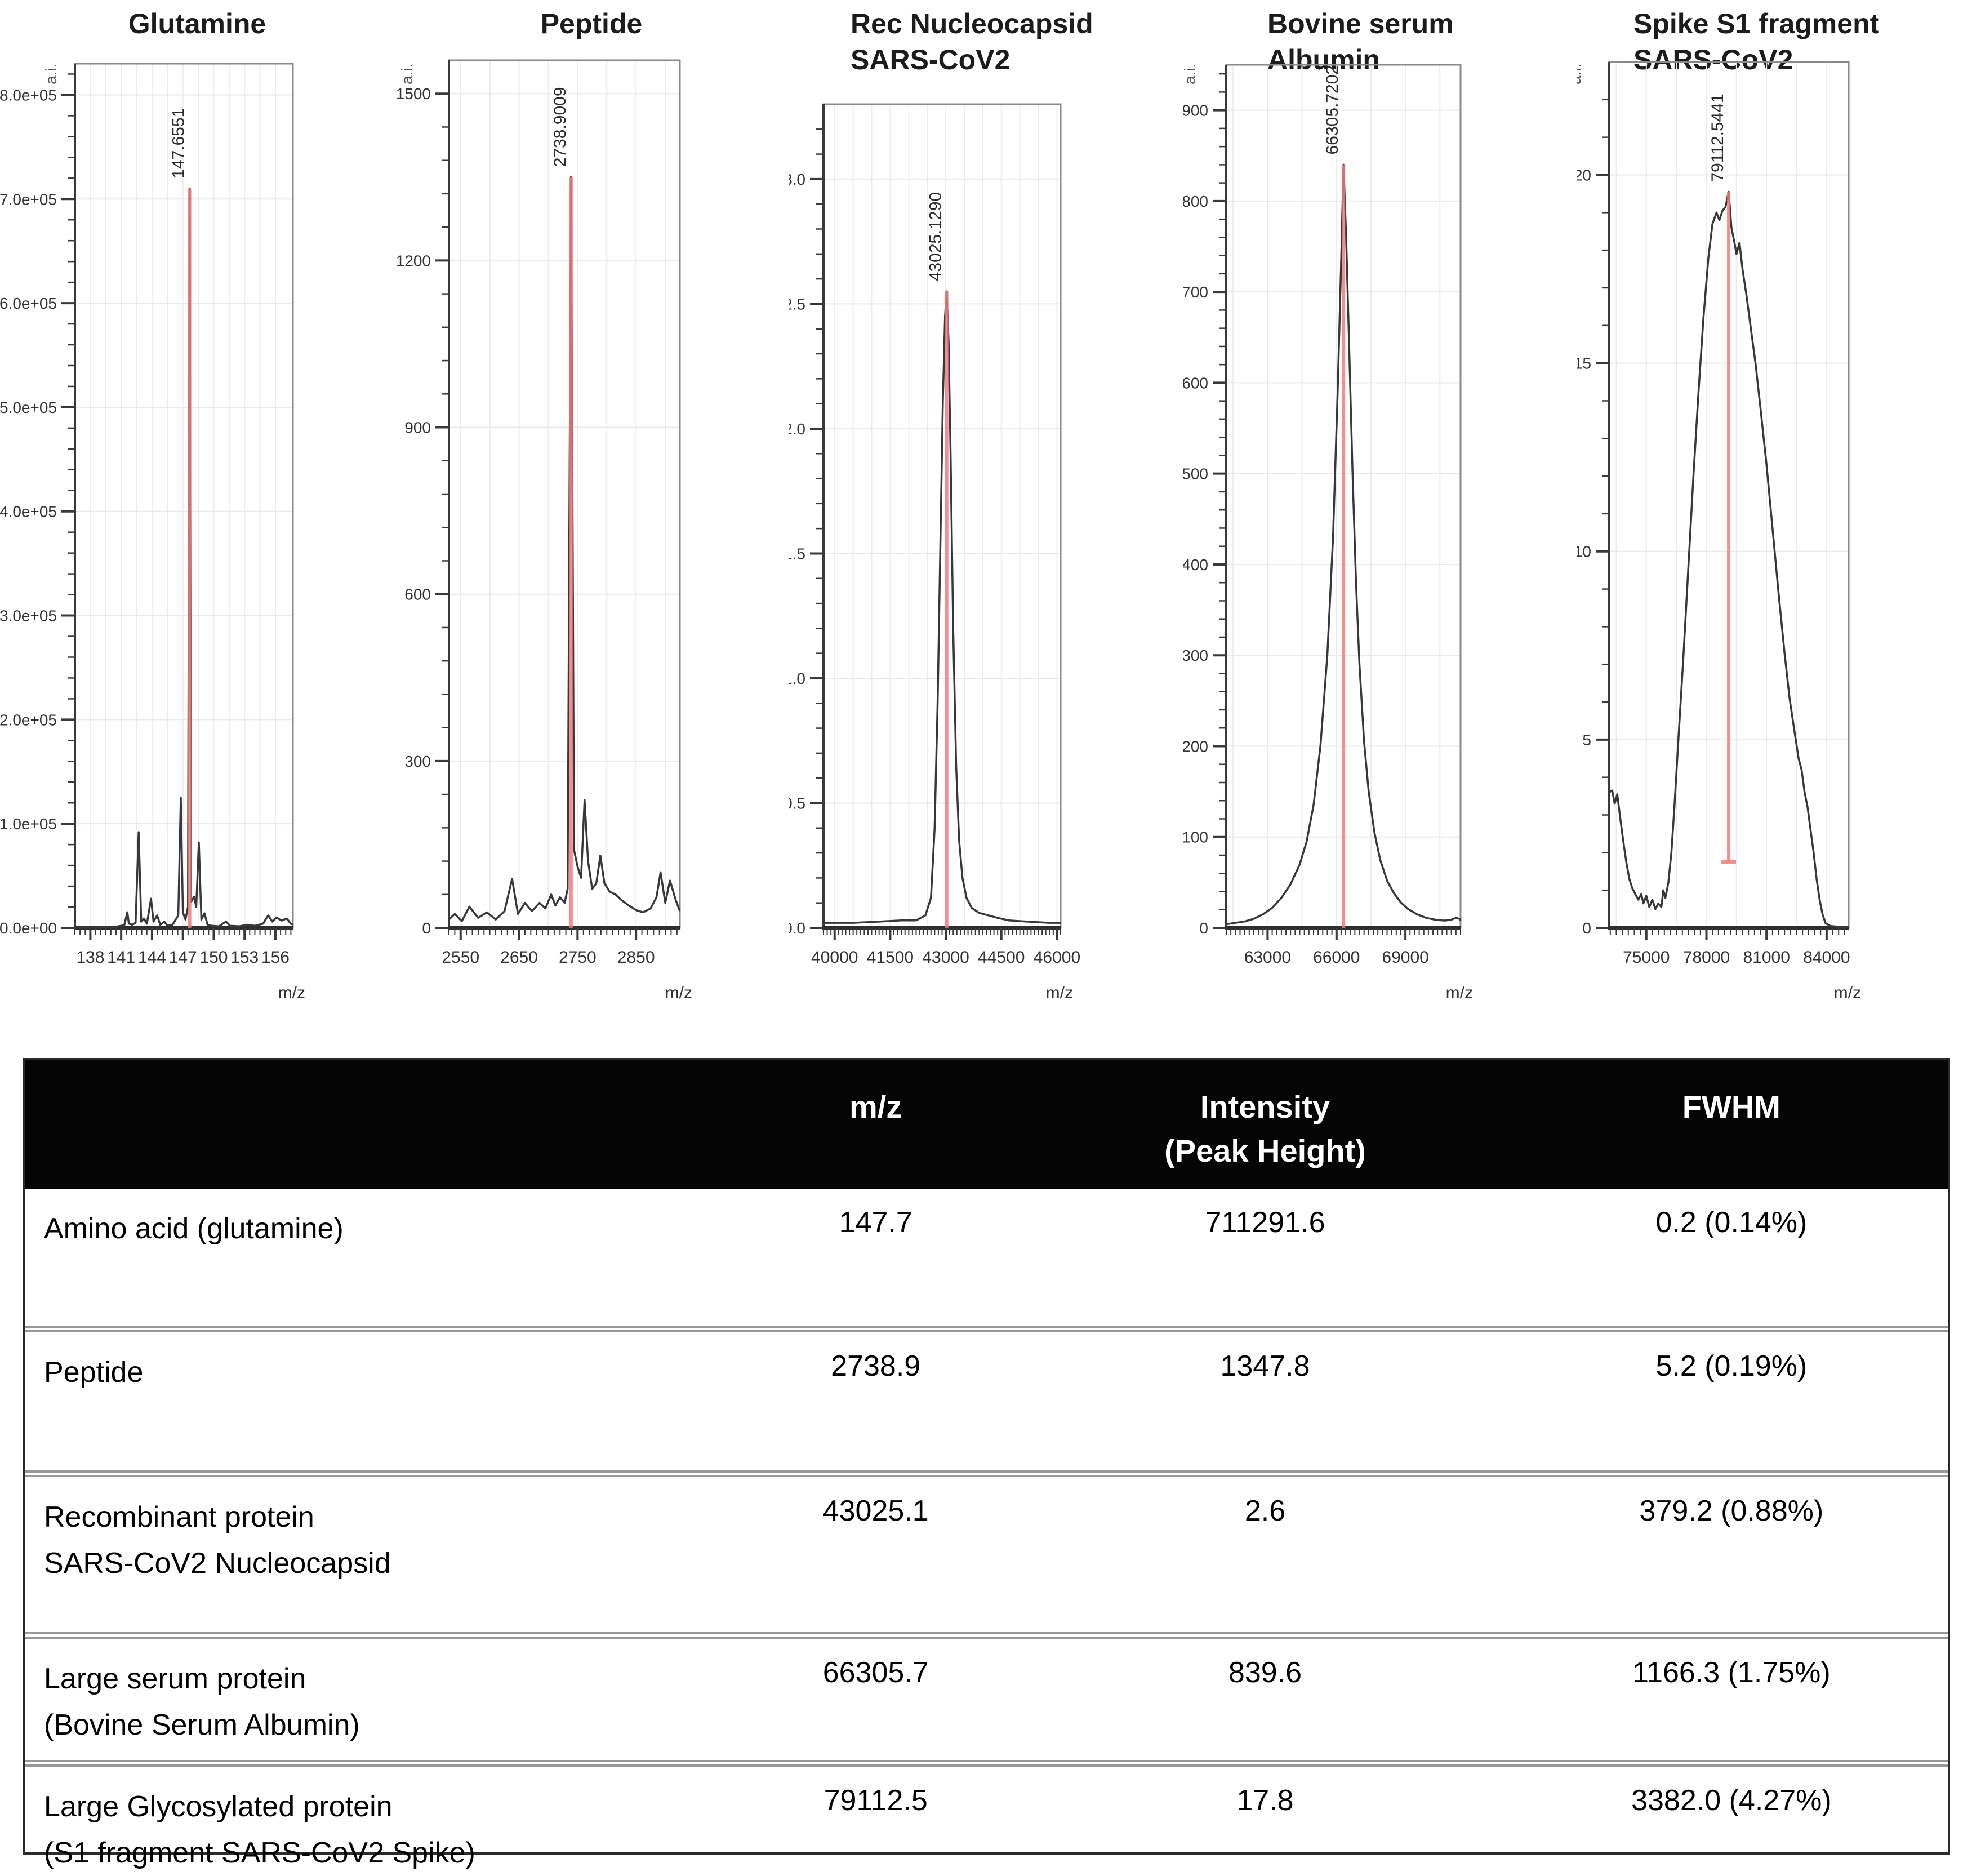  I want to click on row-label-line: (S1 fragment SARS-CoV2 Spike), so click(259, 1853).